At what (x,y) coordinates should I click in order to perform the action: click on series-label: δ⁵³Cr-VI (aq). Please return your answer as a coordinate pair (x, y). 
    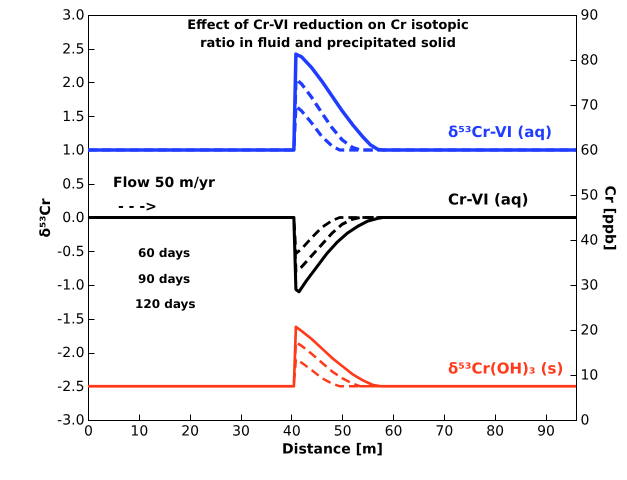
    Looking at the image, I should click on (500, 132).